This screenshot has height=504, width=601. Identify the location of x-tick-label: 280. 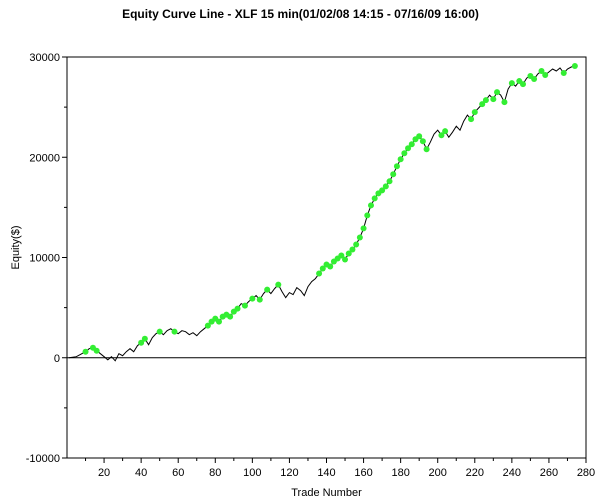
(586, 473).